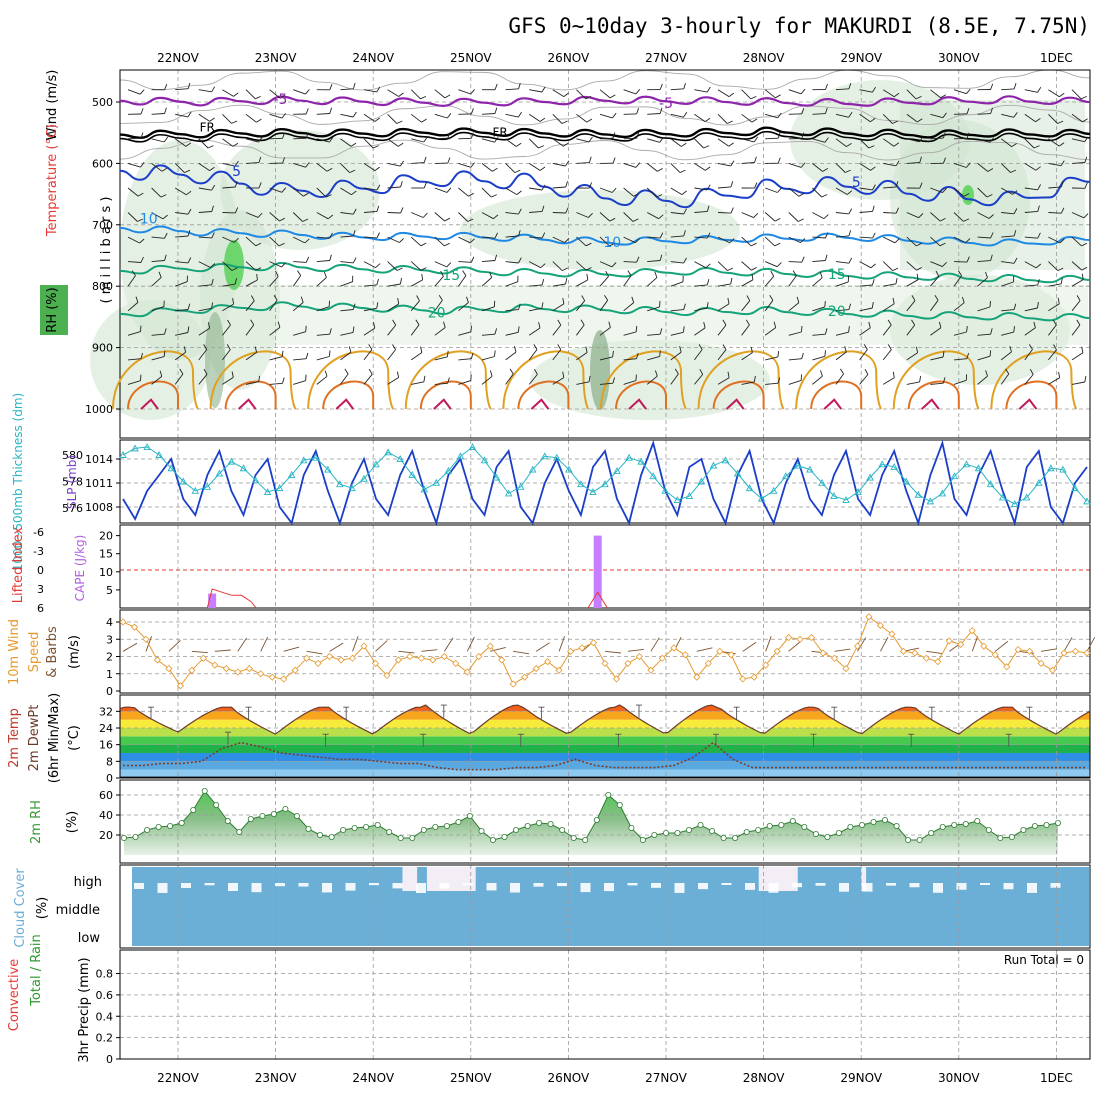 The height and width of the screenshot is (1100, 1100). Describe the element at coordinates (106, 728) in the screenshot. I see `temp-tick-label: 24` at that location.